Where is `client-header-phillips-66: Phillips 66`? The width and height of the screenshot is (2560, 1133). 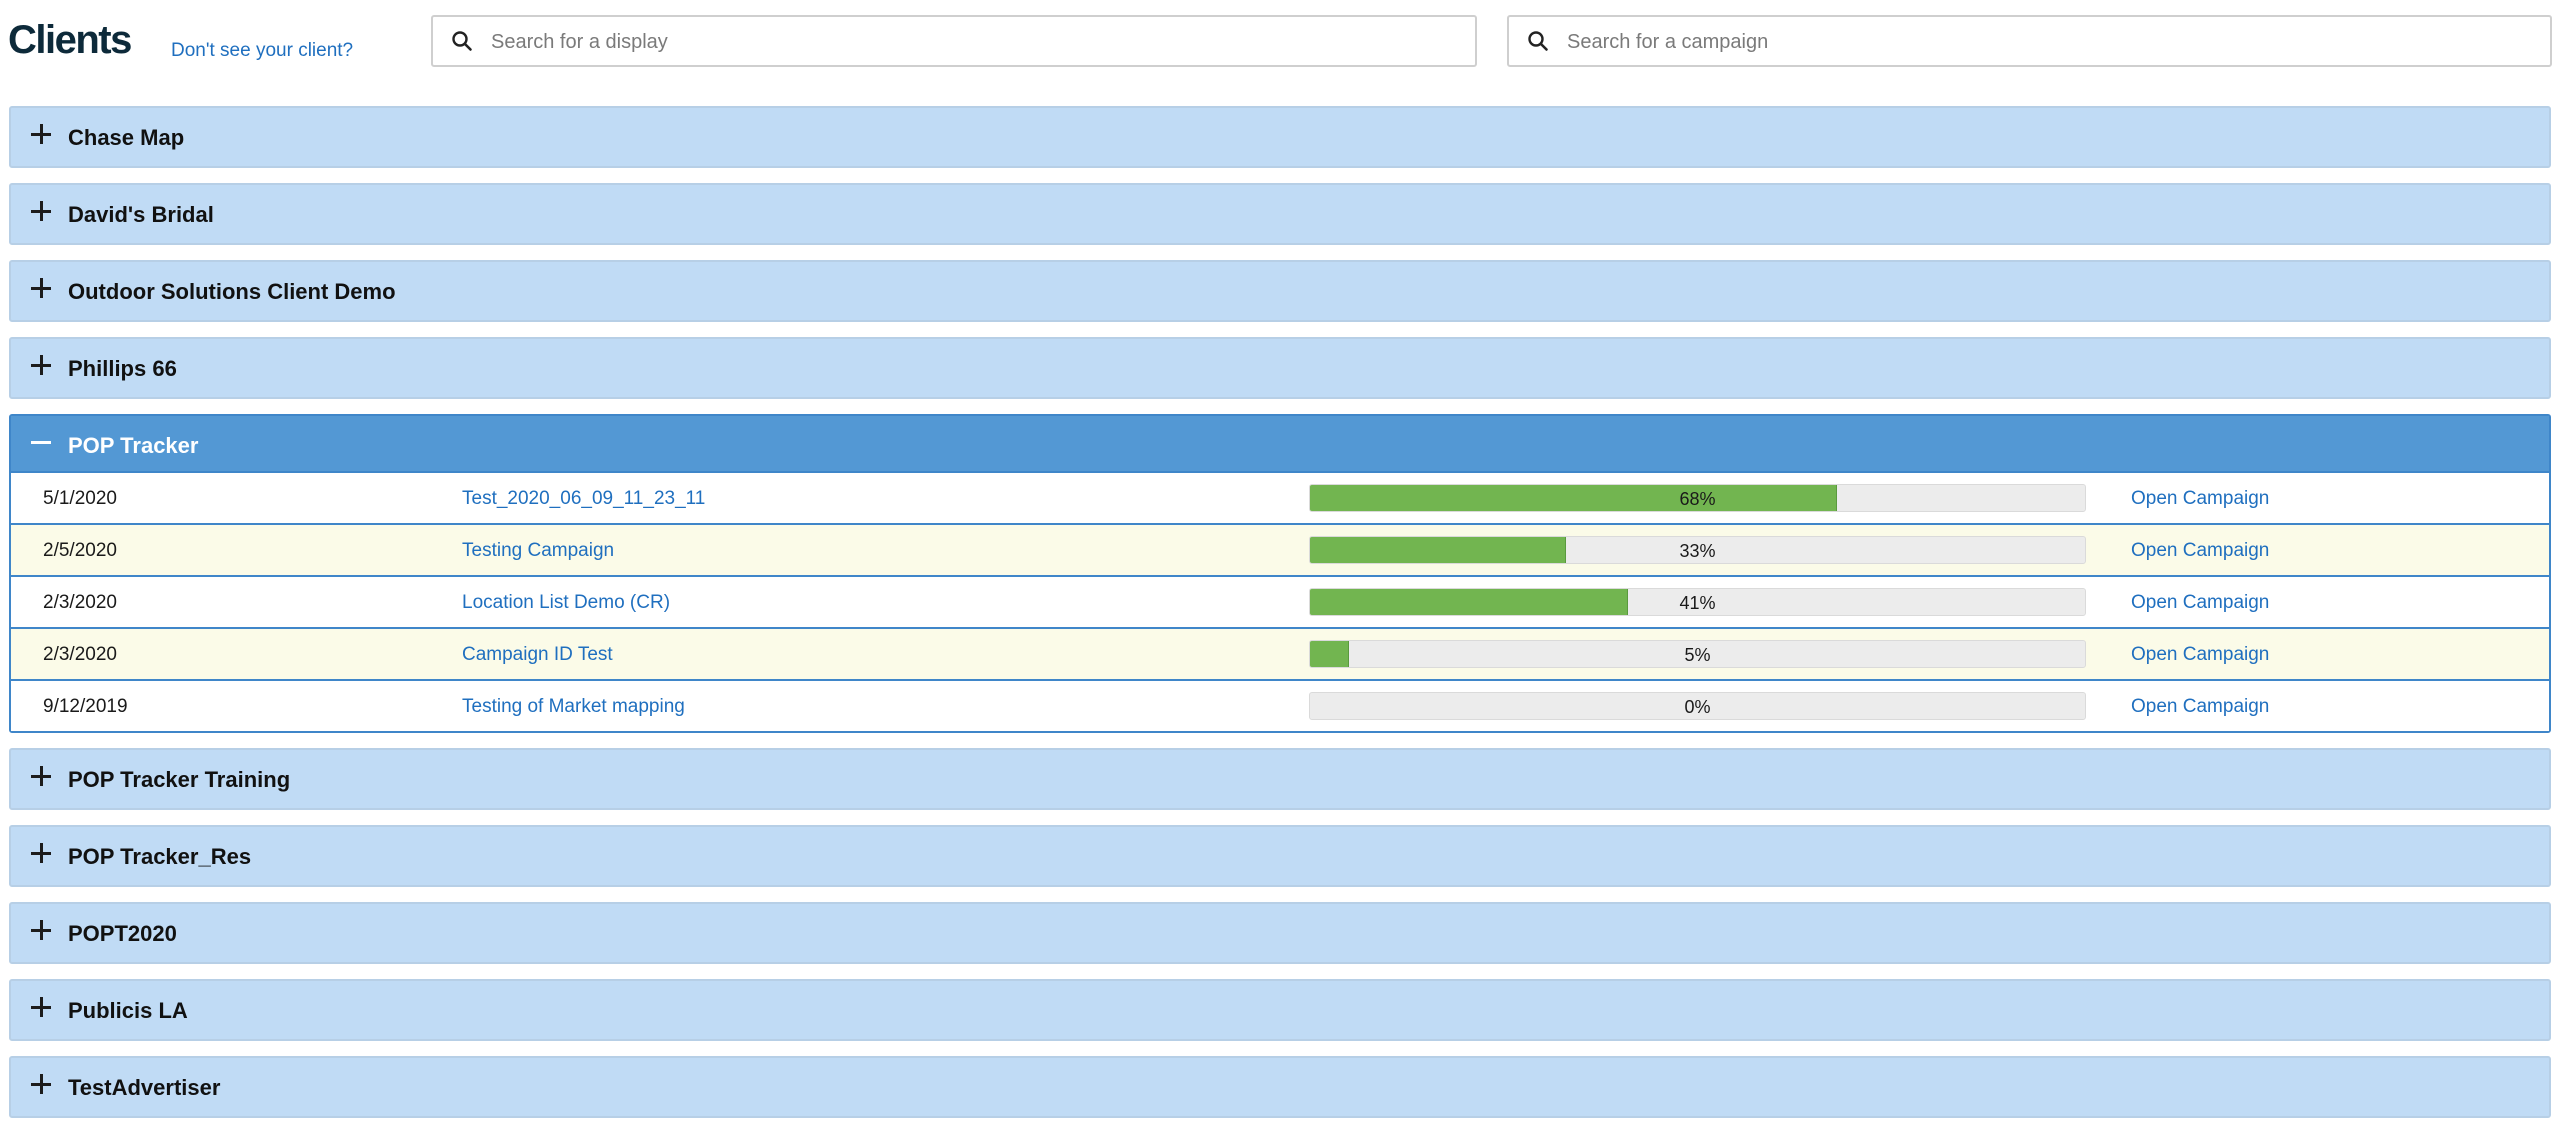 client-header-phillips-66: Phillips 66 is located at coordinates (1280, 368).